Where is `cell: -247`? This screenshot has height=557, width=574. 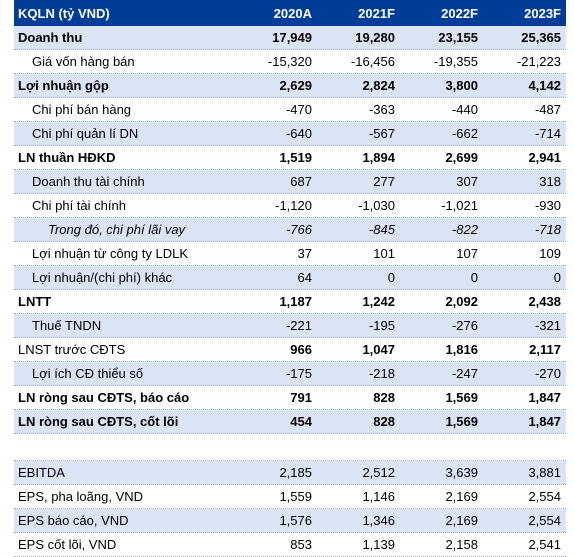 cell: -247 is located at coordinates (464, 373).